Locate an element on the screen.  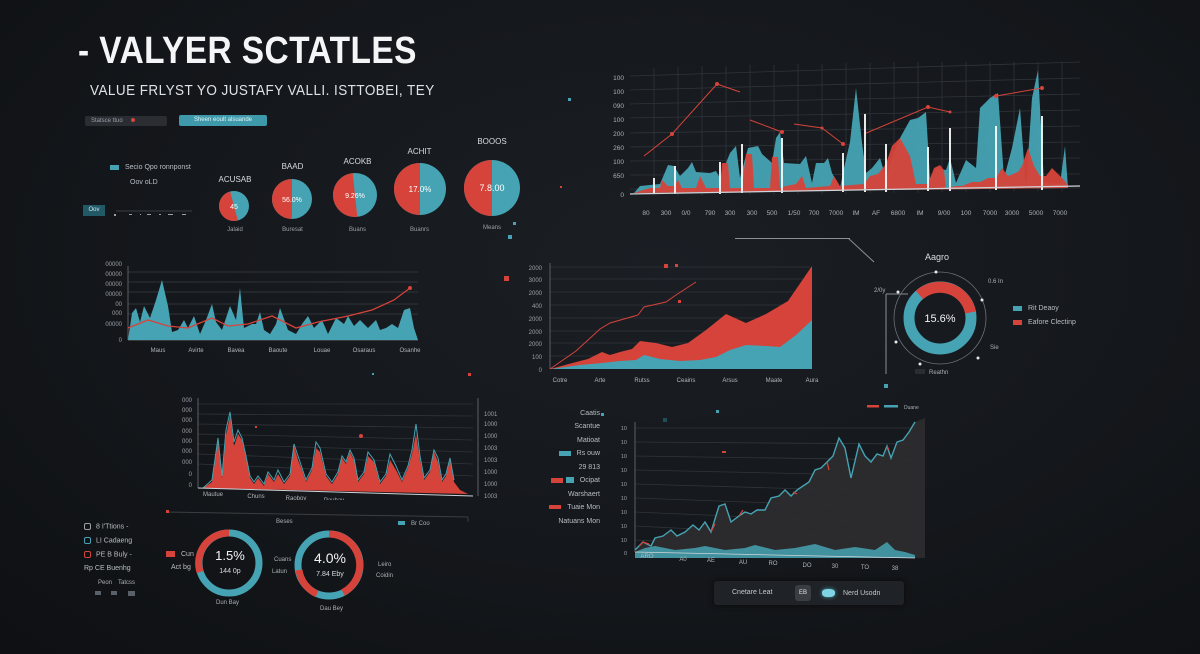
pie-title: ACUSAB is located at coordinates (235, 179).